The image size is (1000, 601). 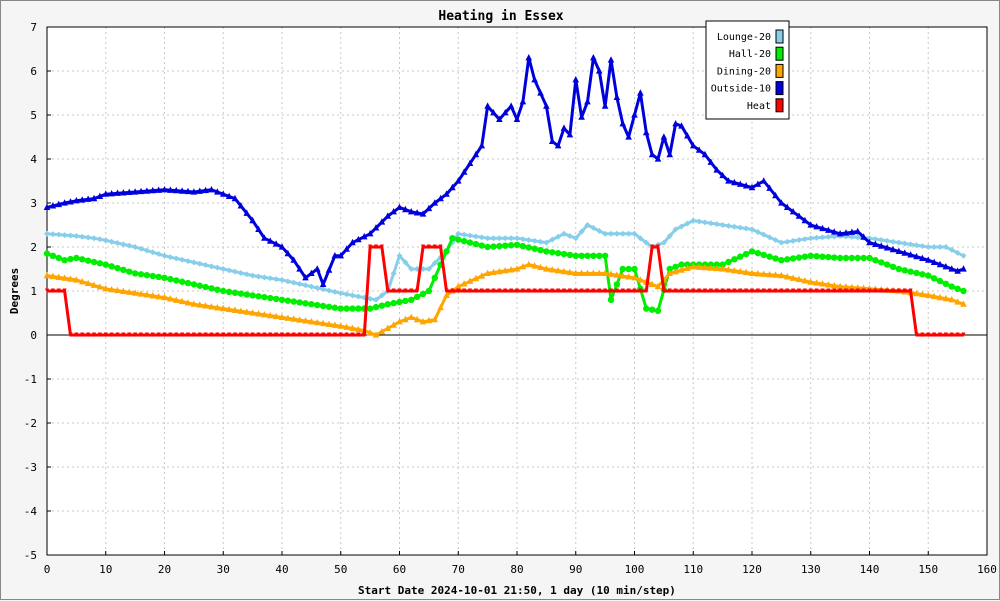 I want to click on legend-label: Outside-10, so click(x=741, y=89).